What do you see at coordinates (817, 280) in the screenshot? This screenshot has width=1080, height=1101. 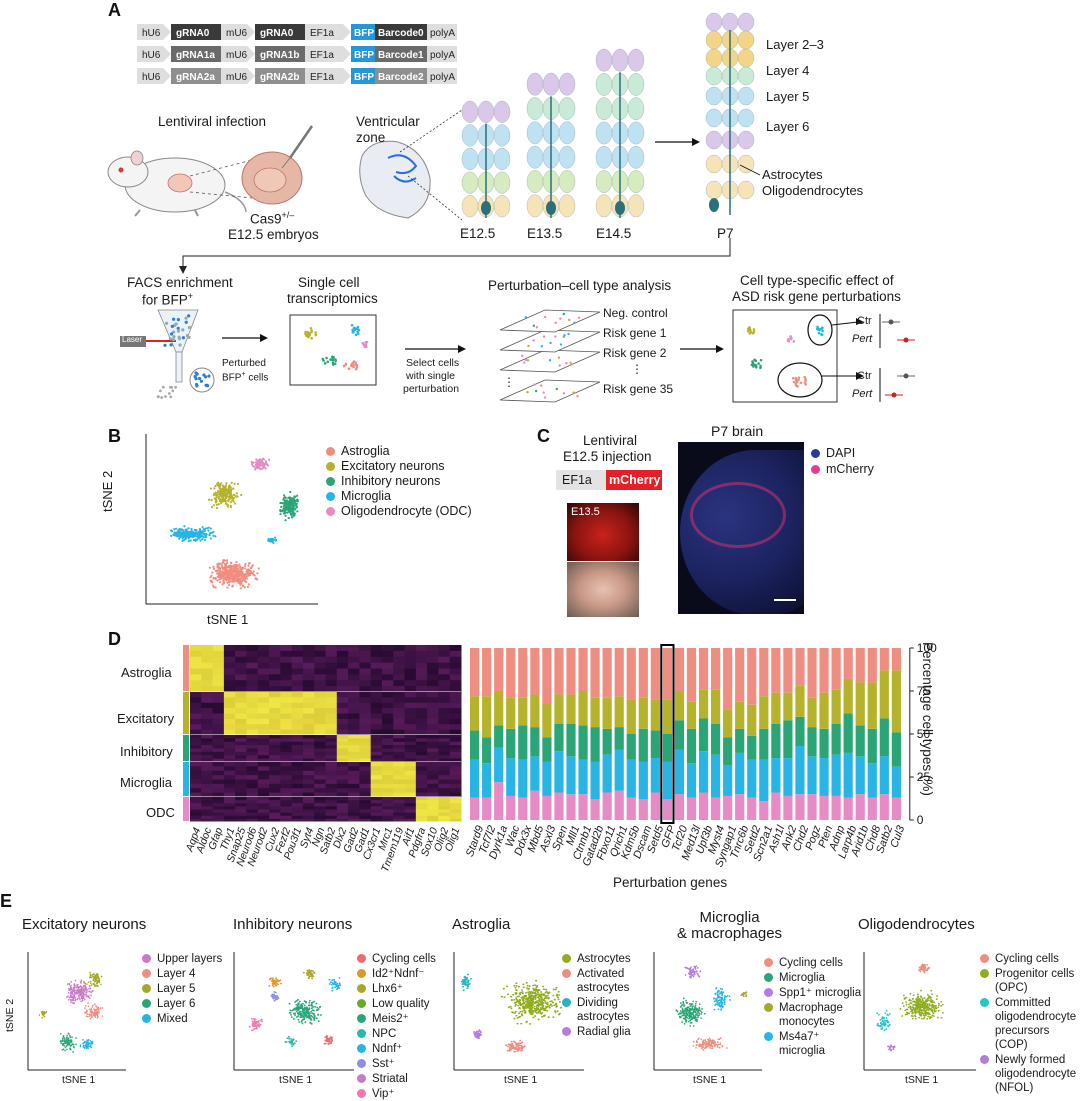 I see `celltype-effect-1: Cell type-specific effect of` at bounding box center [817, 280].